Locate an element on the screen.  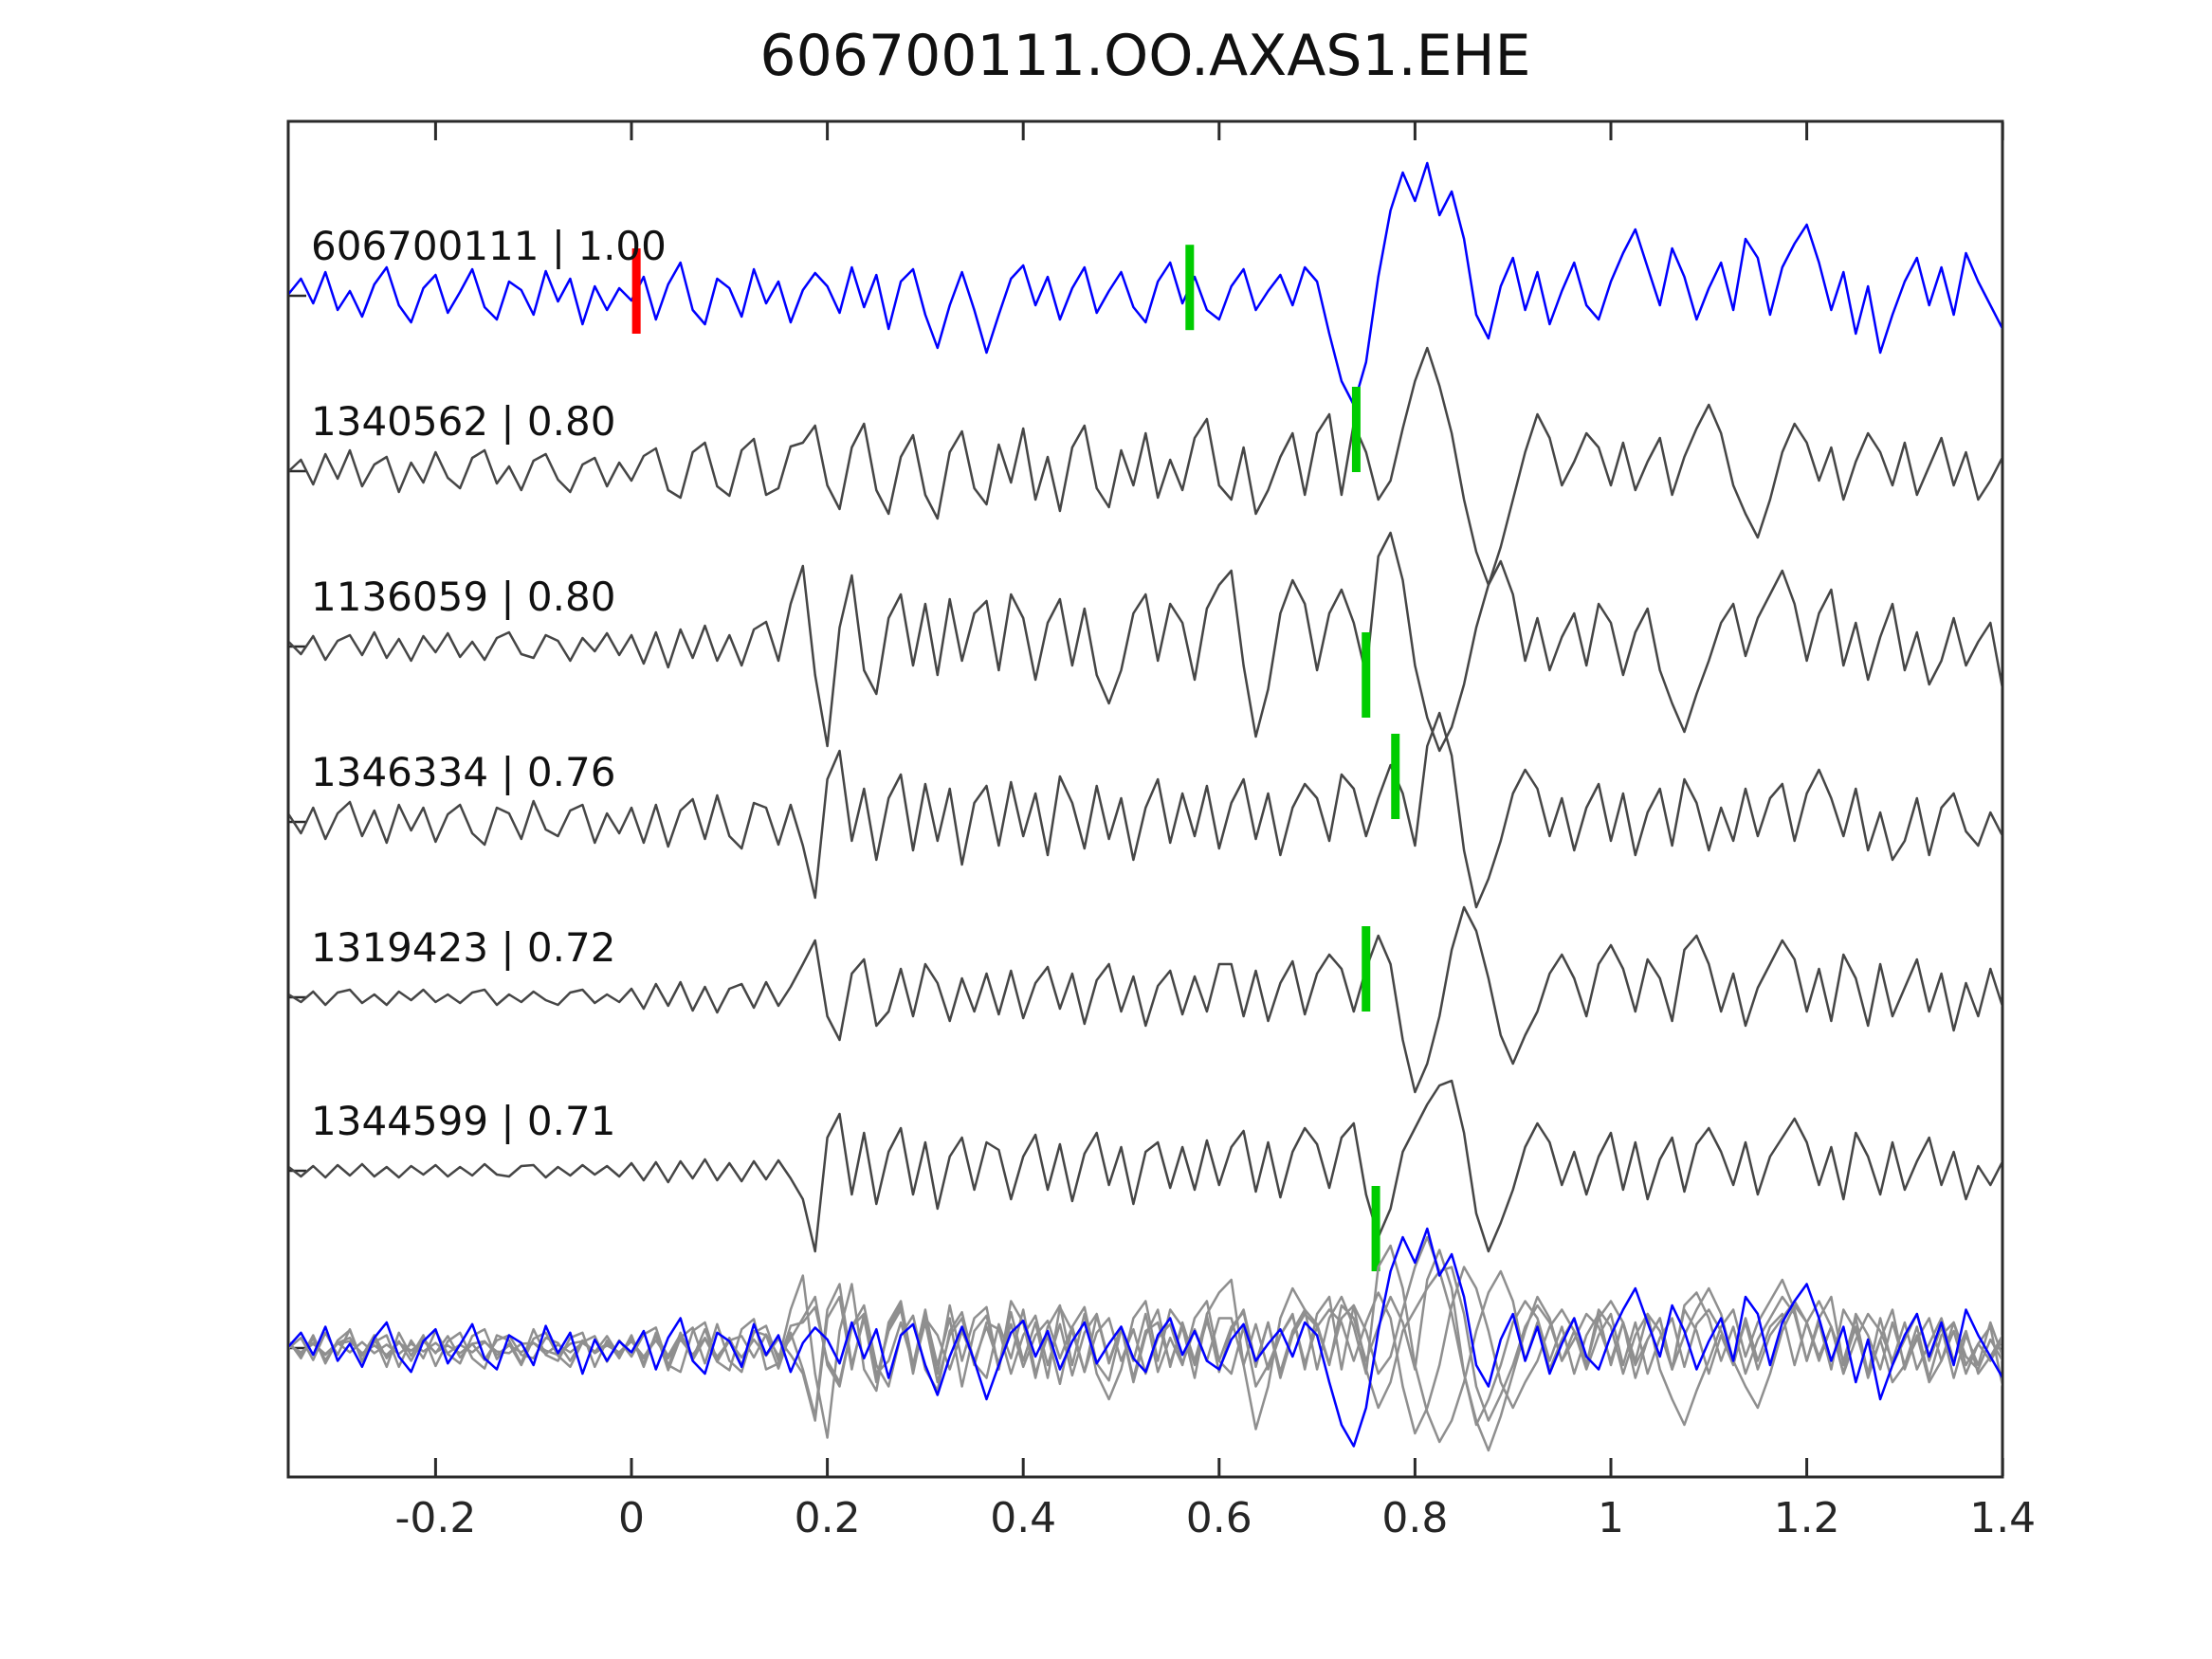
figure-title: 606700111.OO.AXAS1.EHE is located at coordinates (1145, 56).